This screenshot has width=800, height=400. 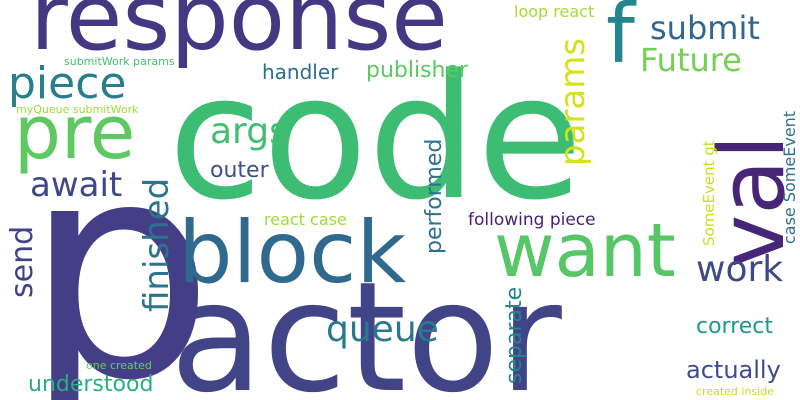 I want to click on word-correct: correct, so click(x=735, y=326).